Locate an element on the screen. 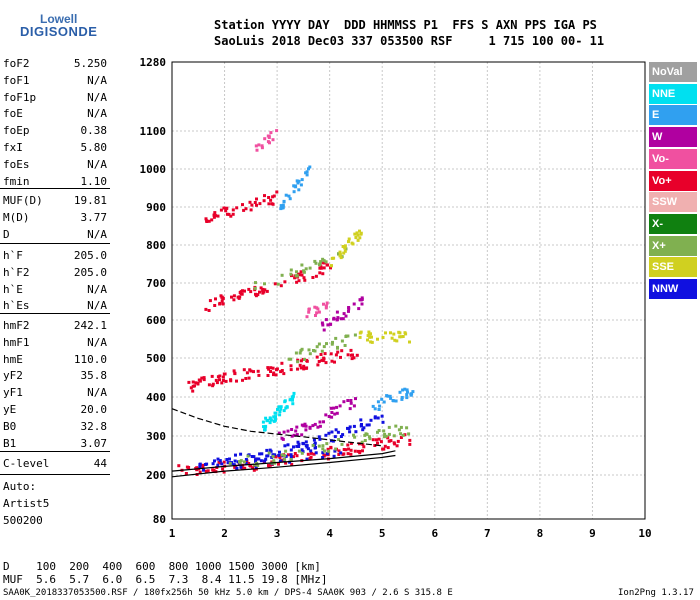 The image size is (700, 600). y-tick-label: 700 is located at coordinates (156, 283).